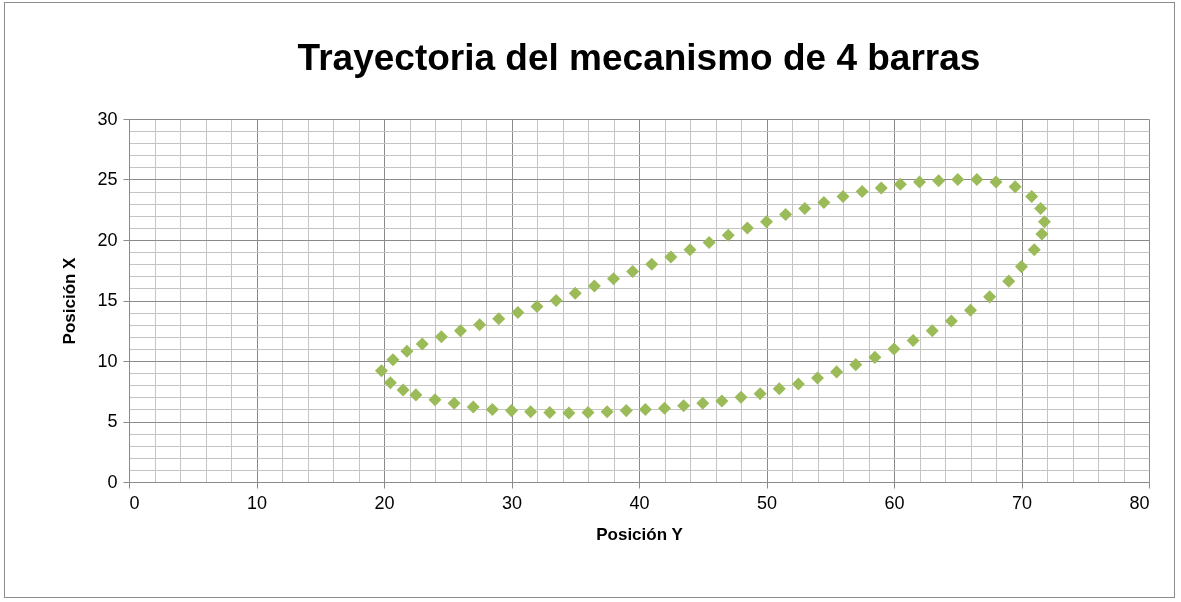 This screenshot has height=602, width=1181. I want to click on y-tick-label: 20, so click(107, 239).